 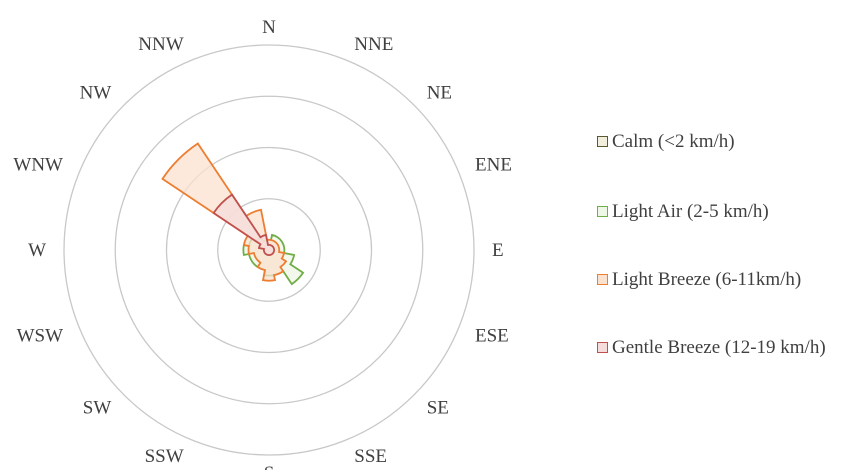 I want to click on direction-label-n: N, so click(x=269, y=27).